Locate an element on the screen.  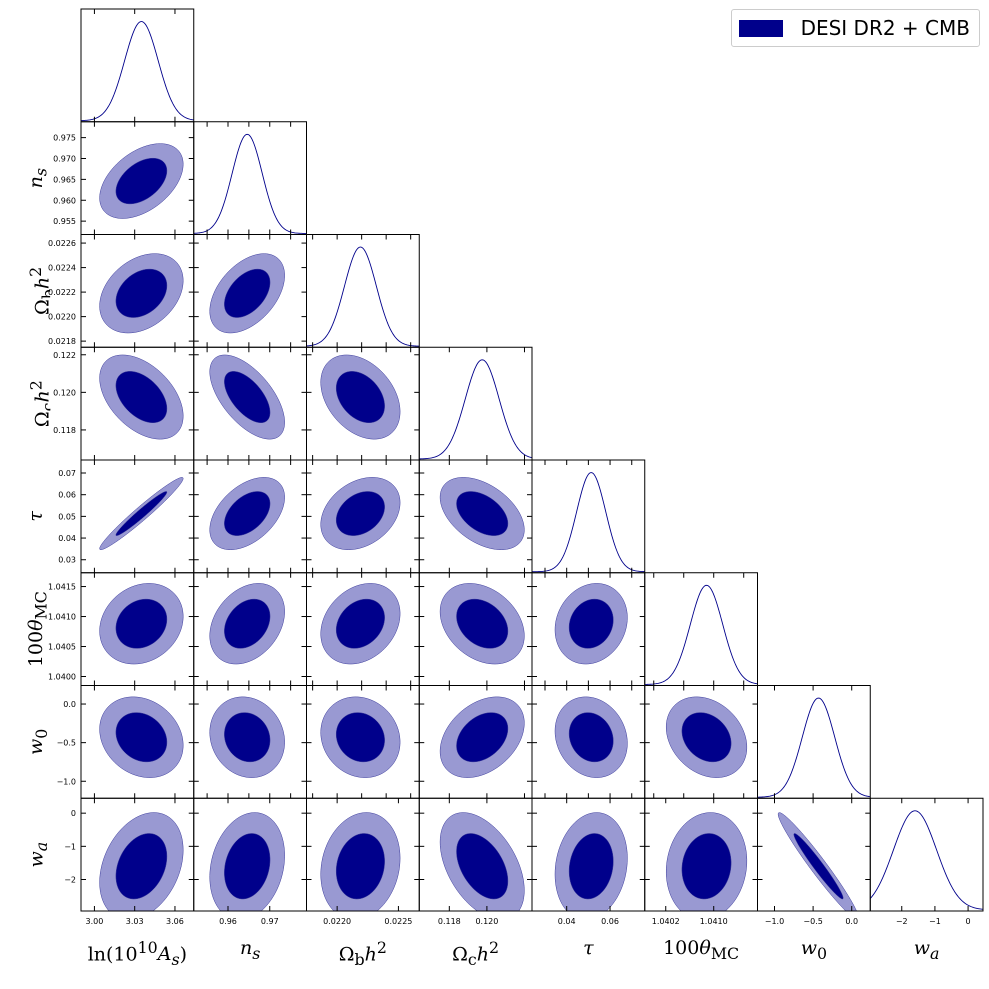
y-axis-label-6: w0 is located at coordinates (37, 742).